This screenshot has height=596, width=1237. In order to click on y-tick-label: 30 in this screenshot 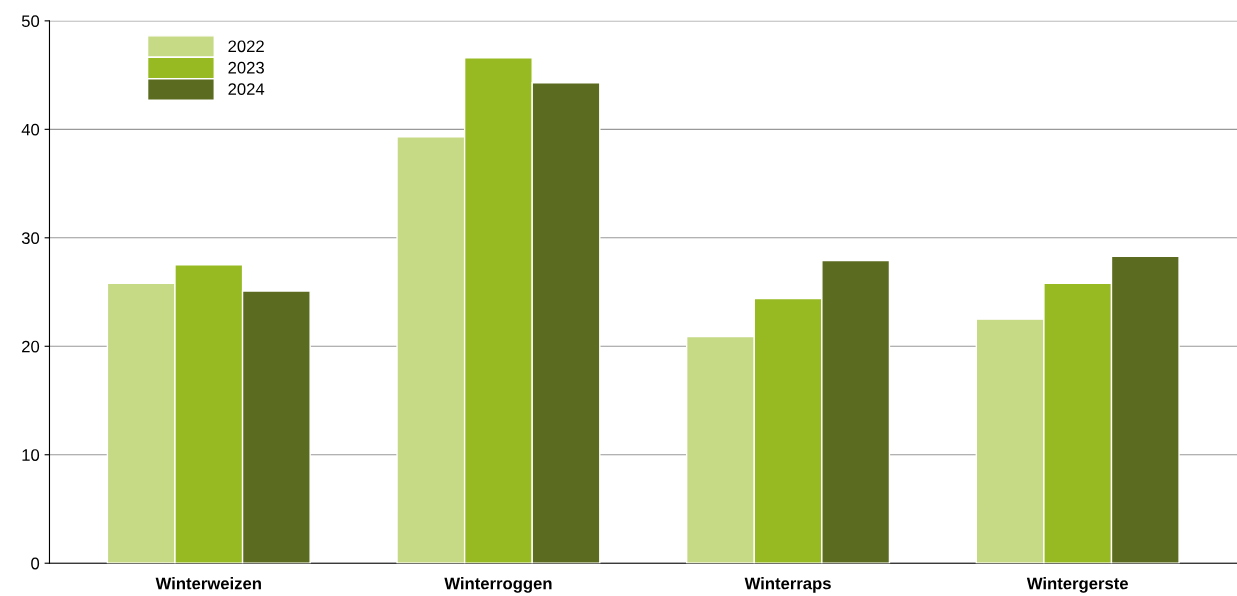, I will do `click(30, 238)`.